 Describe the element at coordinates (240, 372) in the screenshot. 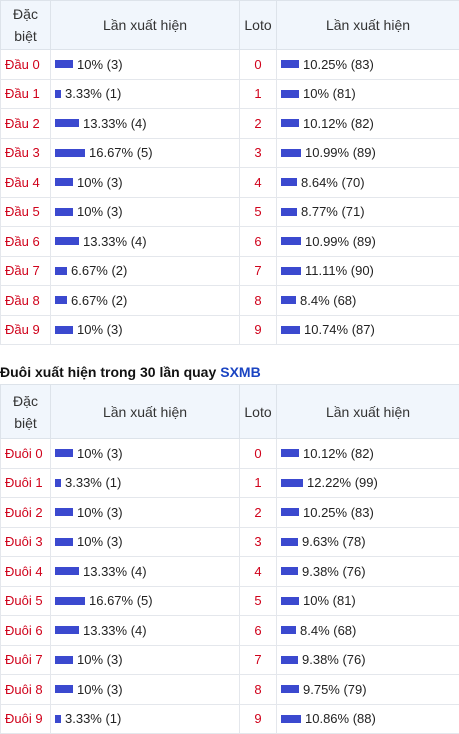

I see `brand-link-sxmb: SXMB` at that location.